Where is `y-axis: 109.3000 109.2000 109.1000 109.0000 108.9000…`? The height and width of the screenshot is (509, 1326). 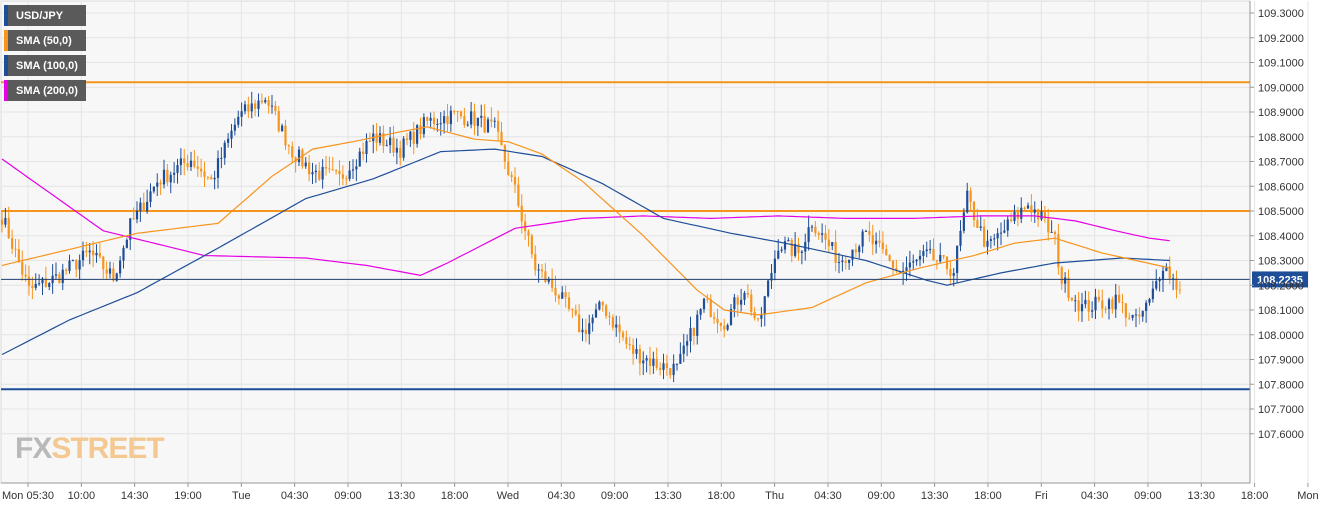 y-axis: 109.3000 109.2000 109.1000 109.0000 108.9000… is located at coordinates (1276, 242).